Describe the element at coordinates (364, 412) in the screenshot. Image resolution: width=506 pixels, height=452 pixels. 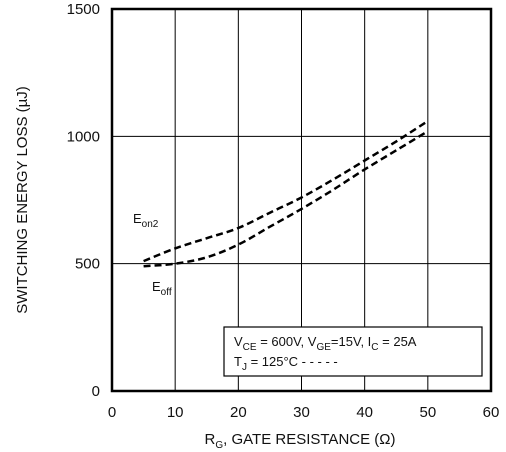
I see `x-tick-label: 40` at that location.